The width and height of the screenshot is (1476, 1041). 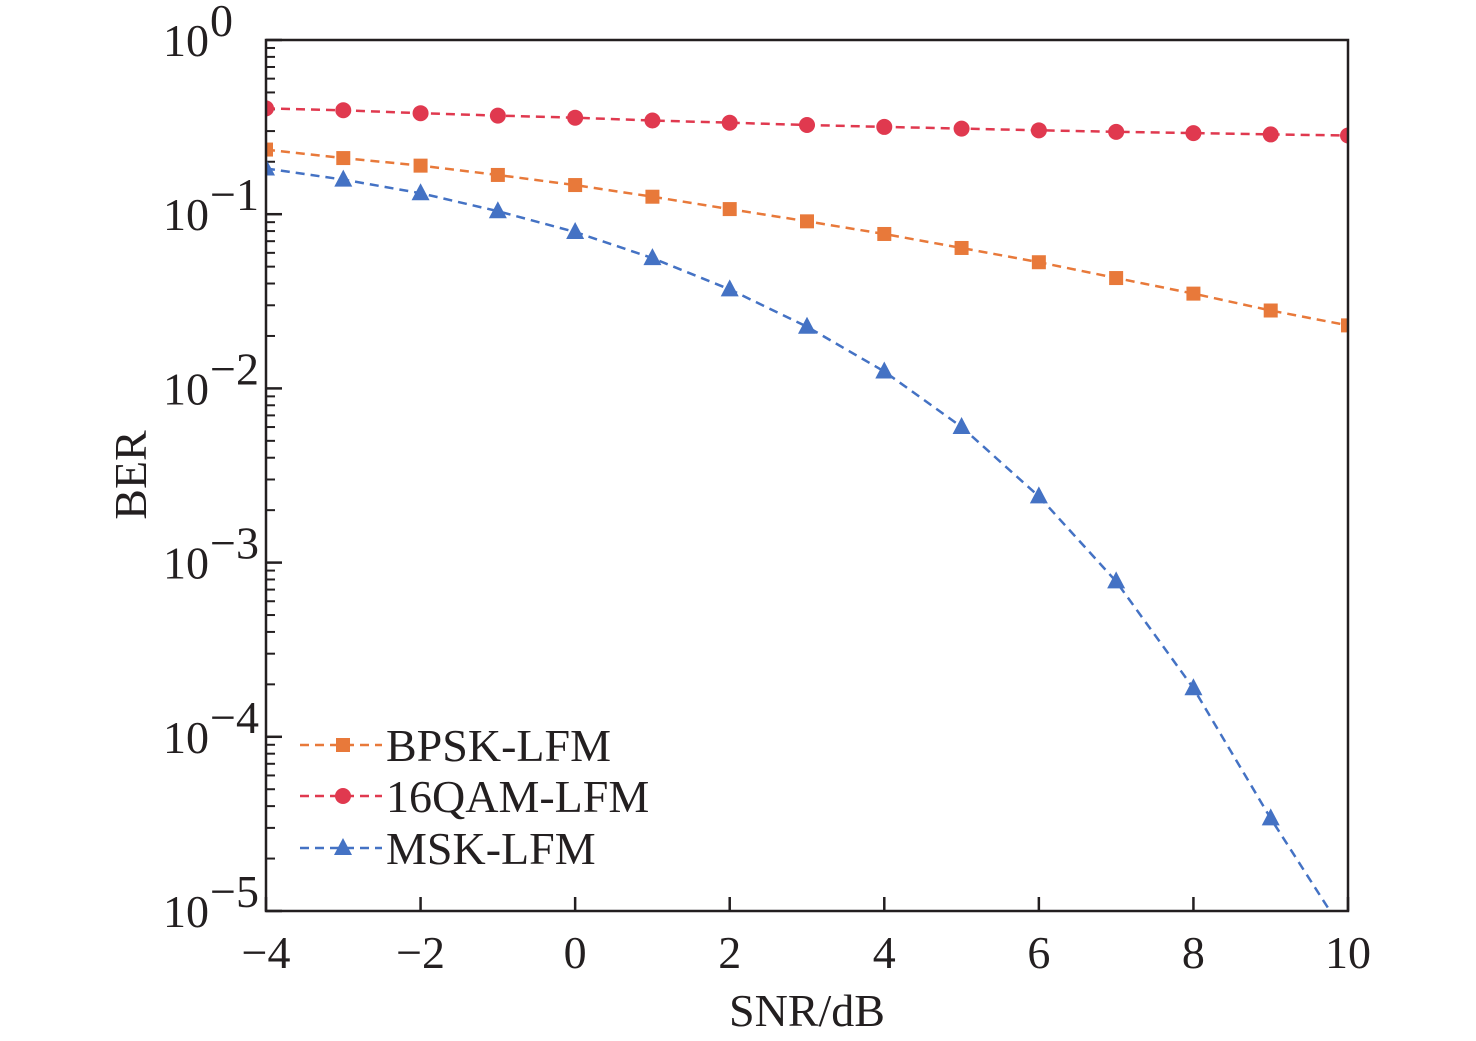 I want to click on x-tick-label: −2, so click(x=420, y=952).